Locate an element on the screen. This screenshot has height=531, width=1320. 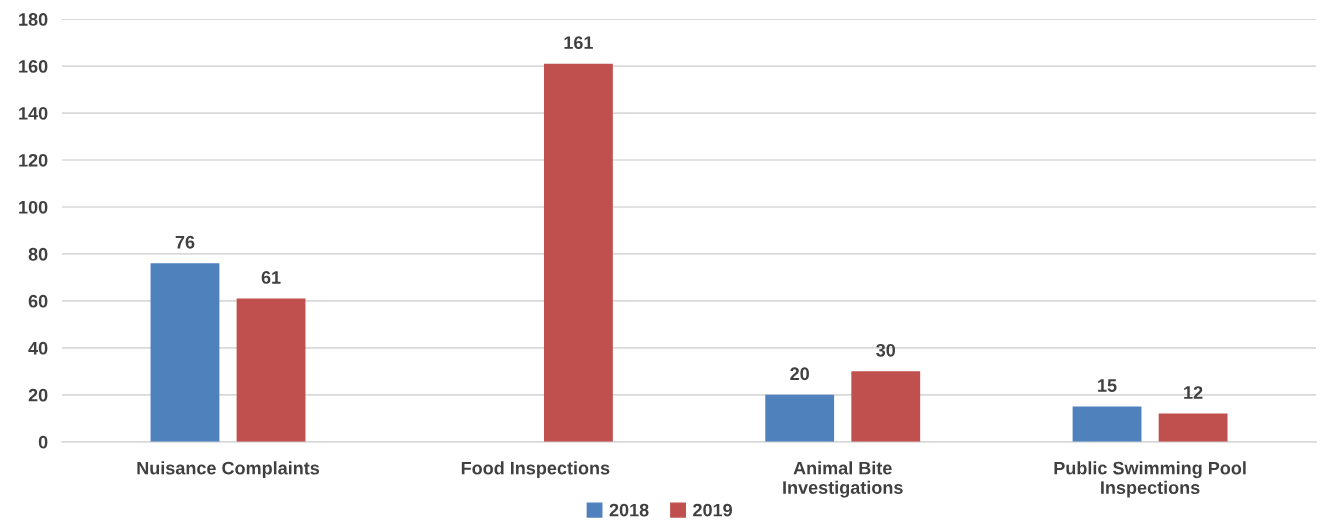
y-tick-label: 80 is located at coordinates (38, 254).